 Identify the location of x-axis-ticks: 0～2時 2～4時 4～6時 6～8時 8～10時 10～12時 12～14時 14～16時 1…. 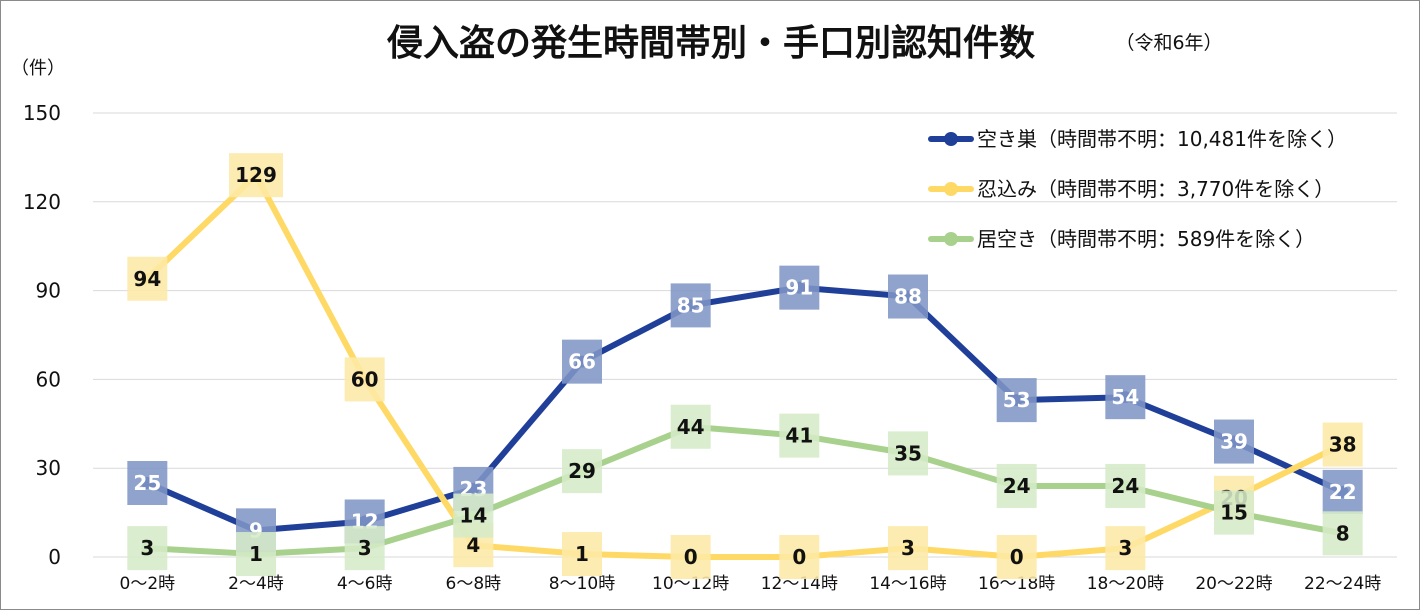
(751, 584).